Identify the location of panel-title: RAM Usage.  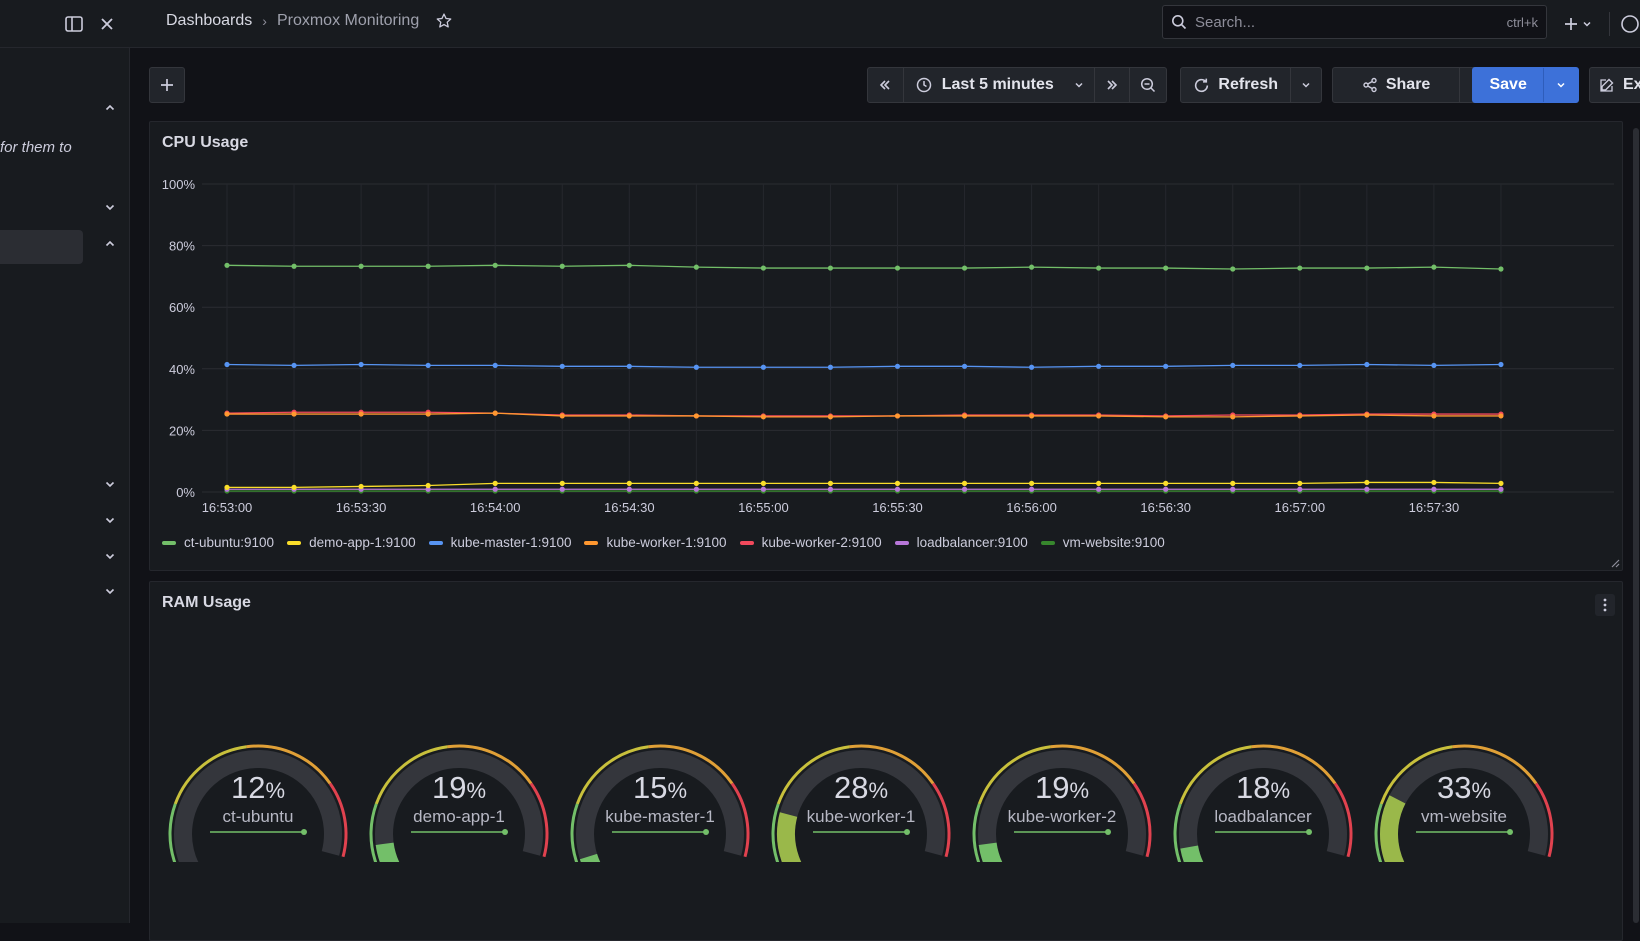
(206, 602).